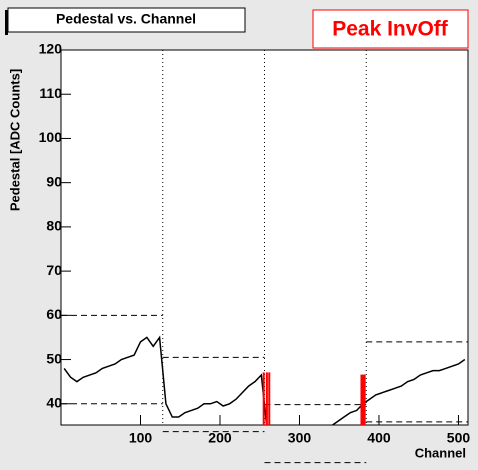  I want to click on annotation: Peak InvOff, so click(390, 29).